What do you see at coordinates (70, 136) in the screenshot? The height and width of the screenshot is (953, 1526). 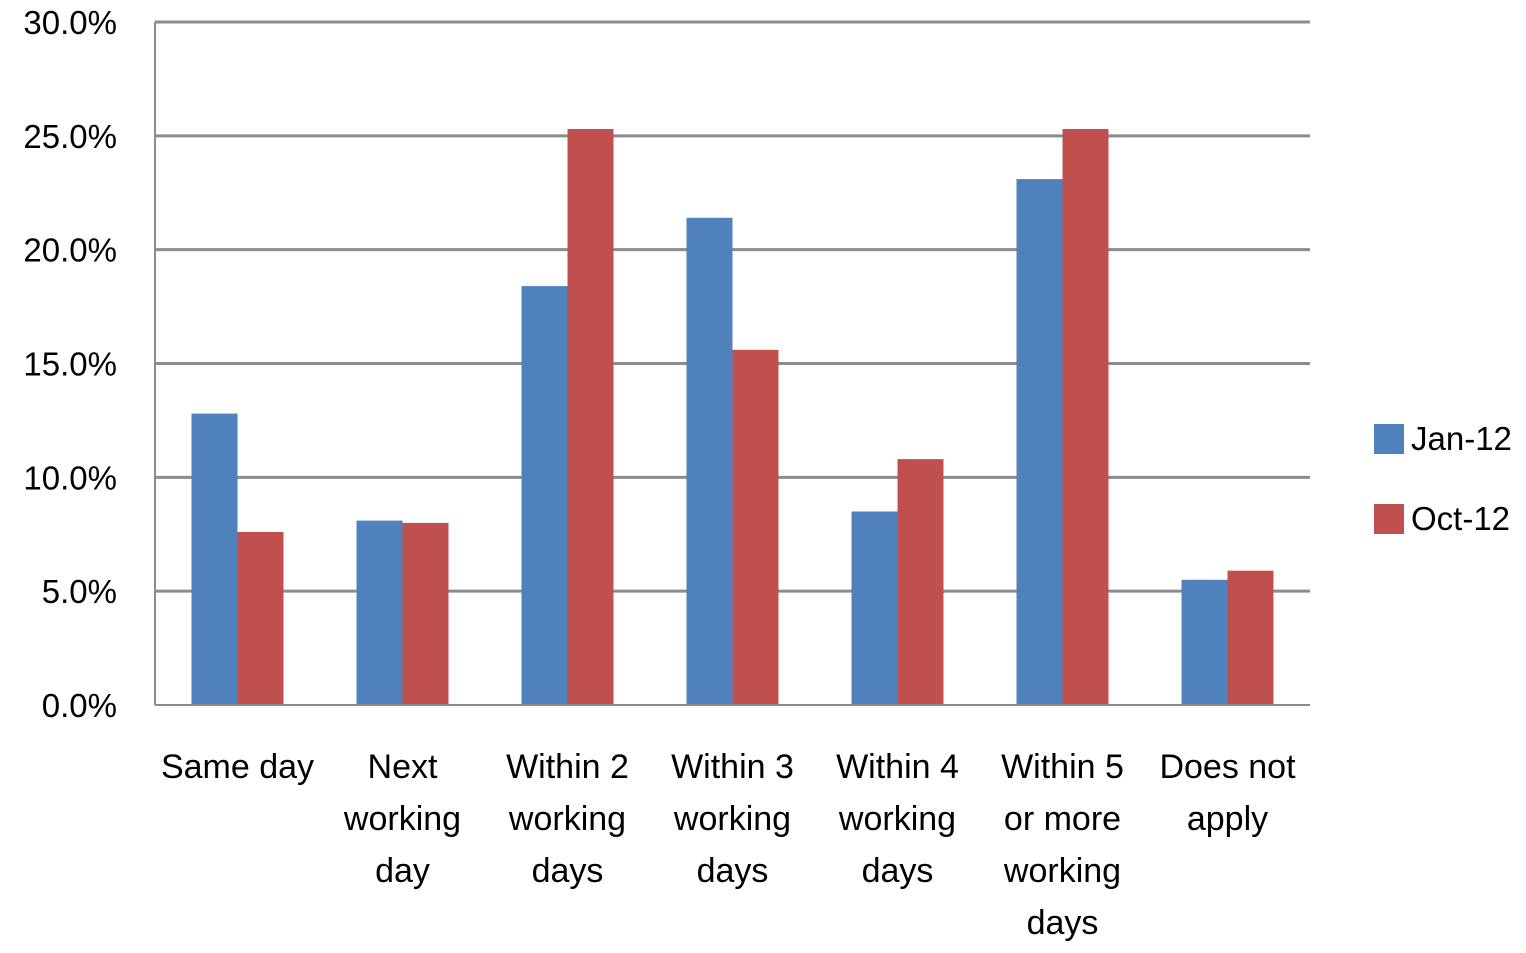 I see `y-tick-label: 25.0%` at bounding box center [70, 136].